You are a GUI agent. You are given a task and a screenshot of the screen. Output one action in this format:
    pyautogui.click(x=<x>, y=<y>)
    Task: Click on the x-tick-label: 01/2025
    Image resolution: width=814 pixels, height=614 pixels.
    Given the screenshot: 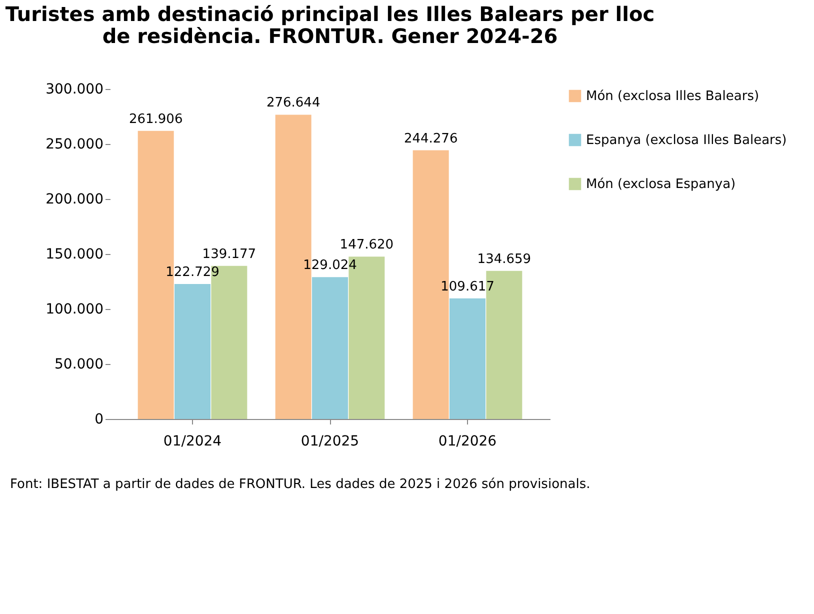 What is the action you would take?
    pyautogui.click(x=330, y=442)
    